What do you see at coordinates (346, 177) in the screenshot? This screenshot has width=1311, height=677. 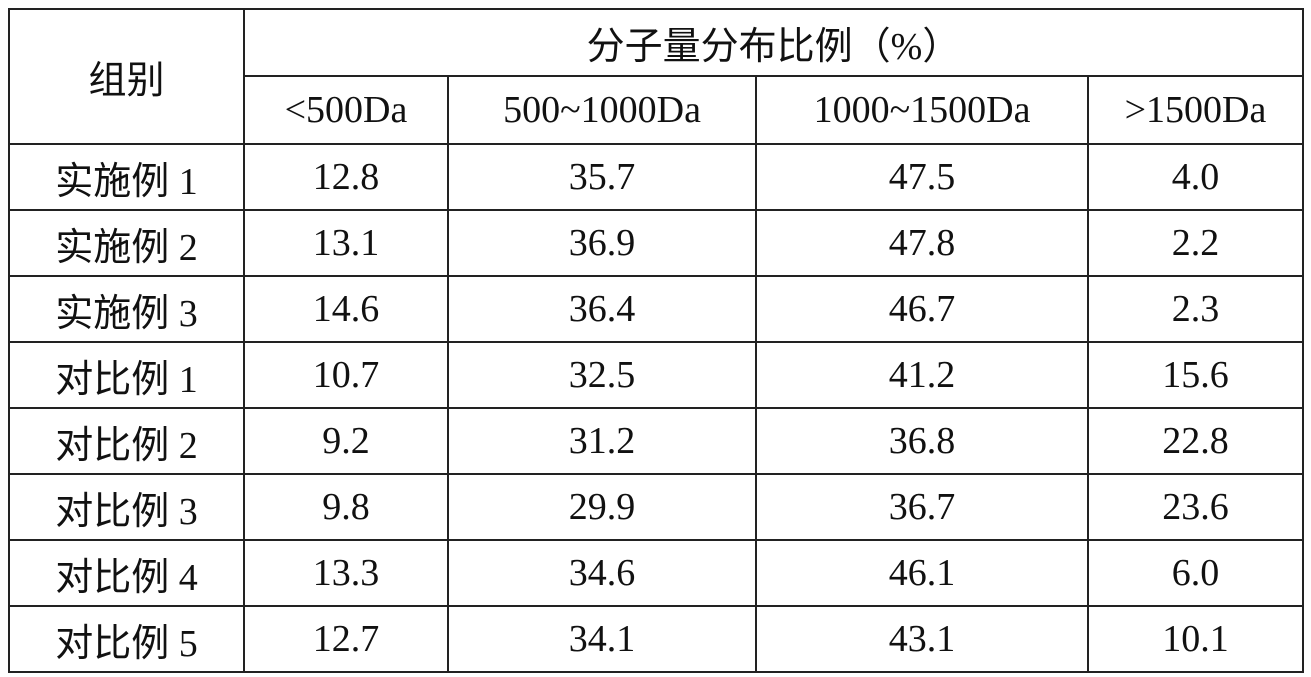 I see `data-cell: 12.8` at bounding box center [346, 177].